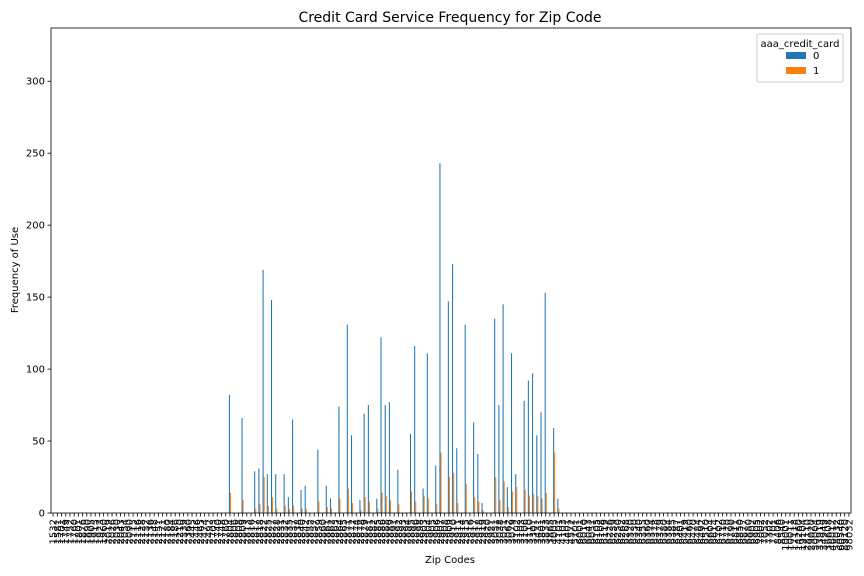 This screenshot has height=576, width=864. Describe the element at coordinates (534, 531) in the screenshot. I see `x-tick-label: 3301` at that location.